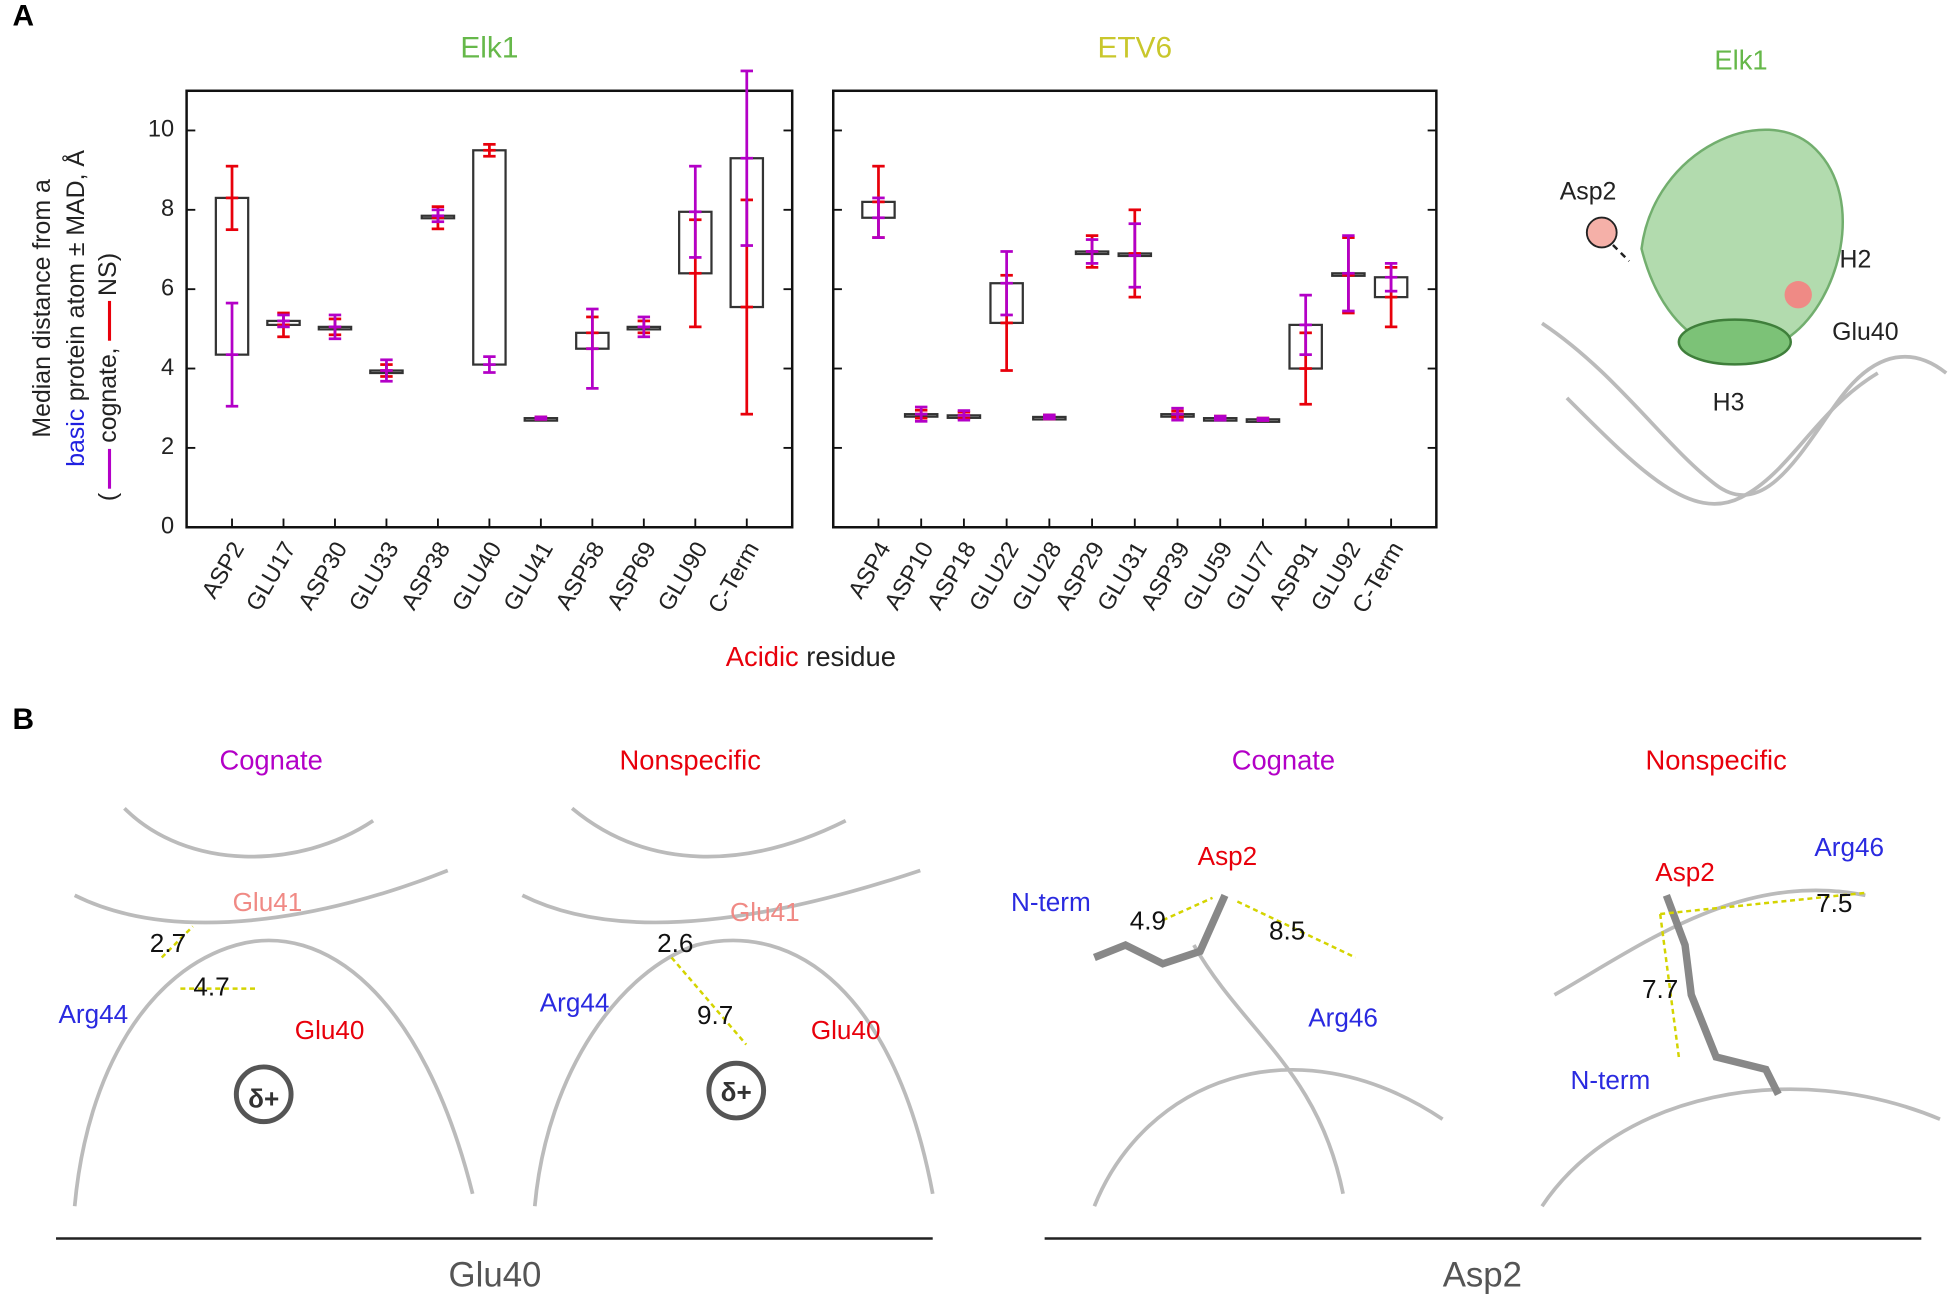 This screenshot has width=1950, height=1297. What do you see at coordinates (715, 1015) in the screenshot?
I see `distance-label: 9.7` at bounding box center [715, 1015].